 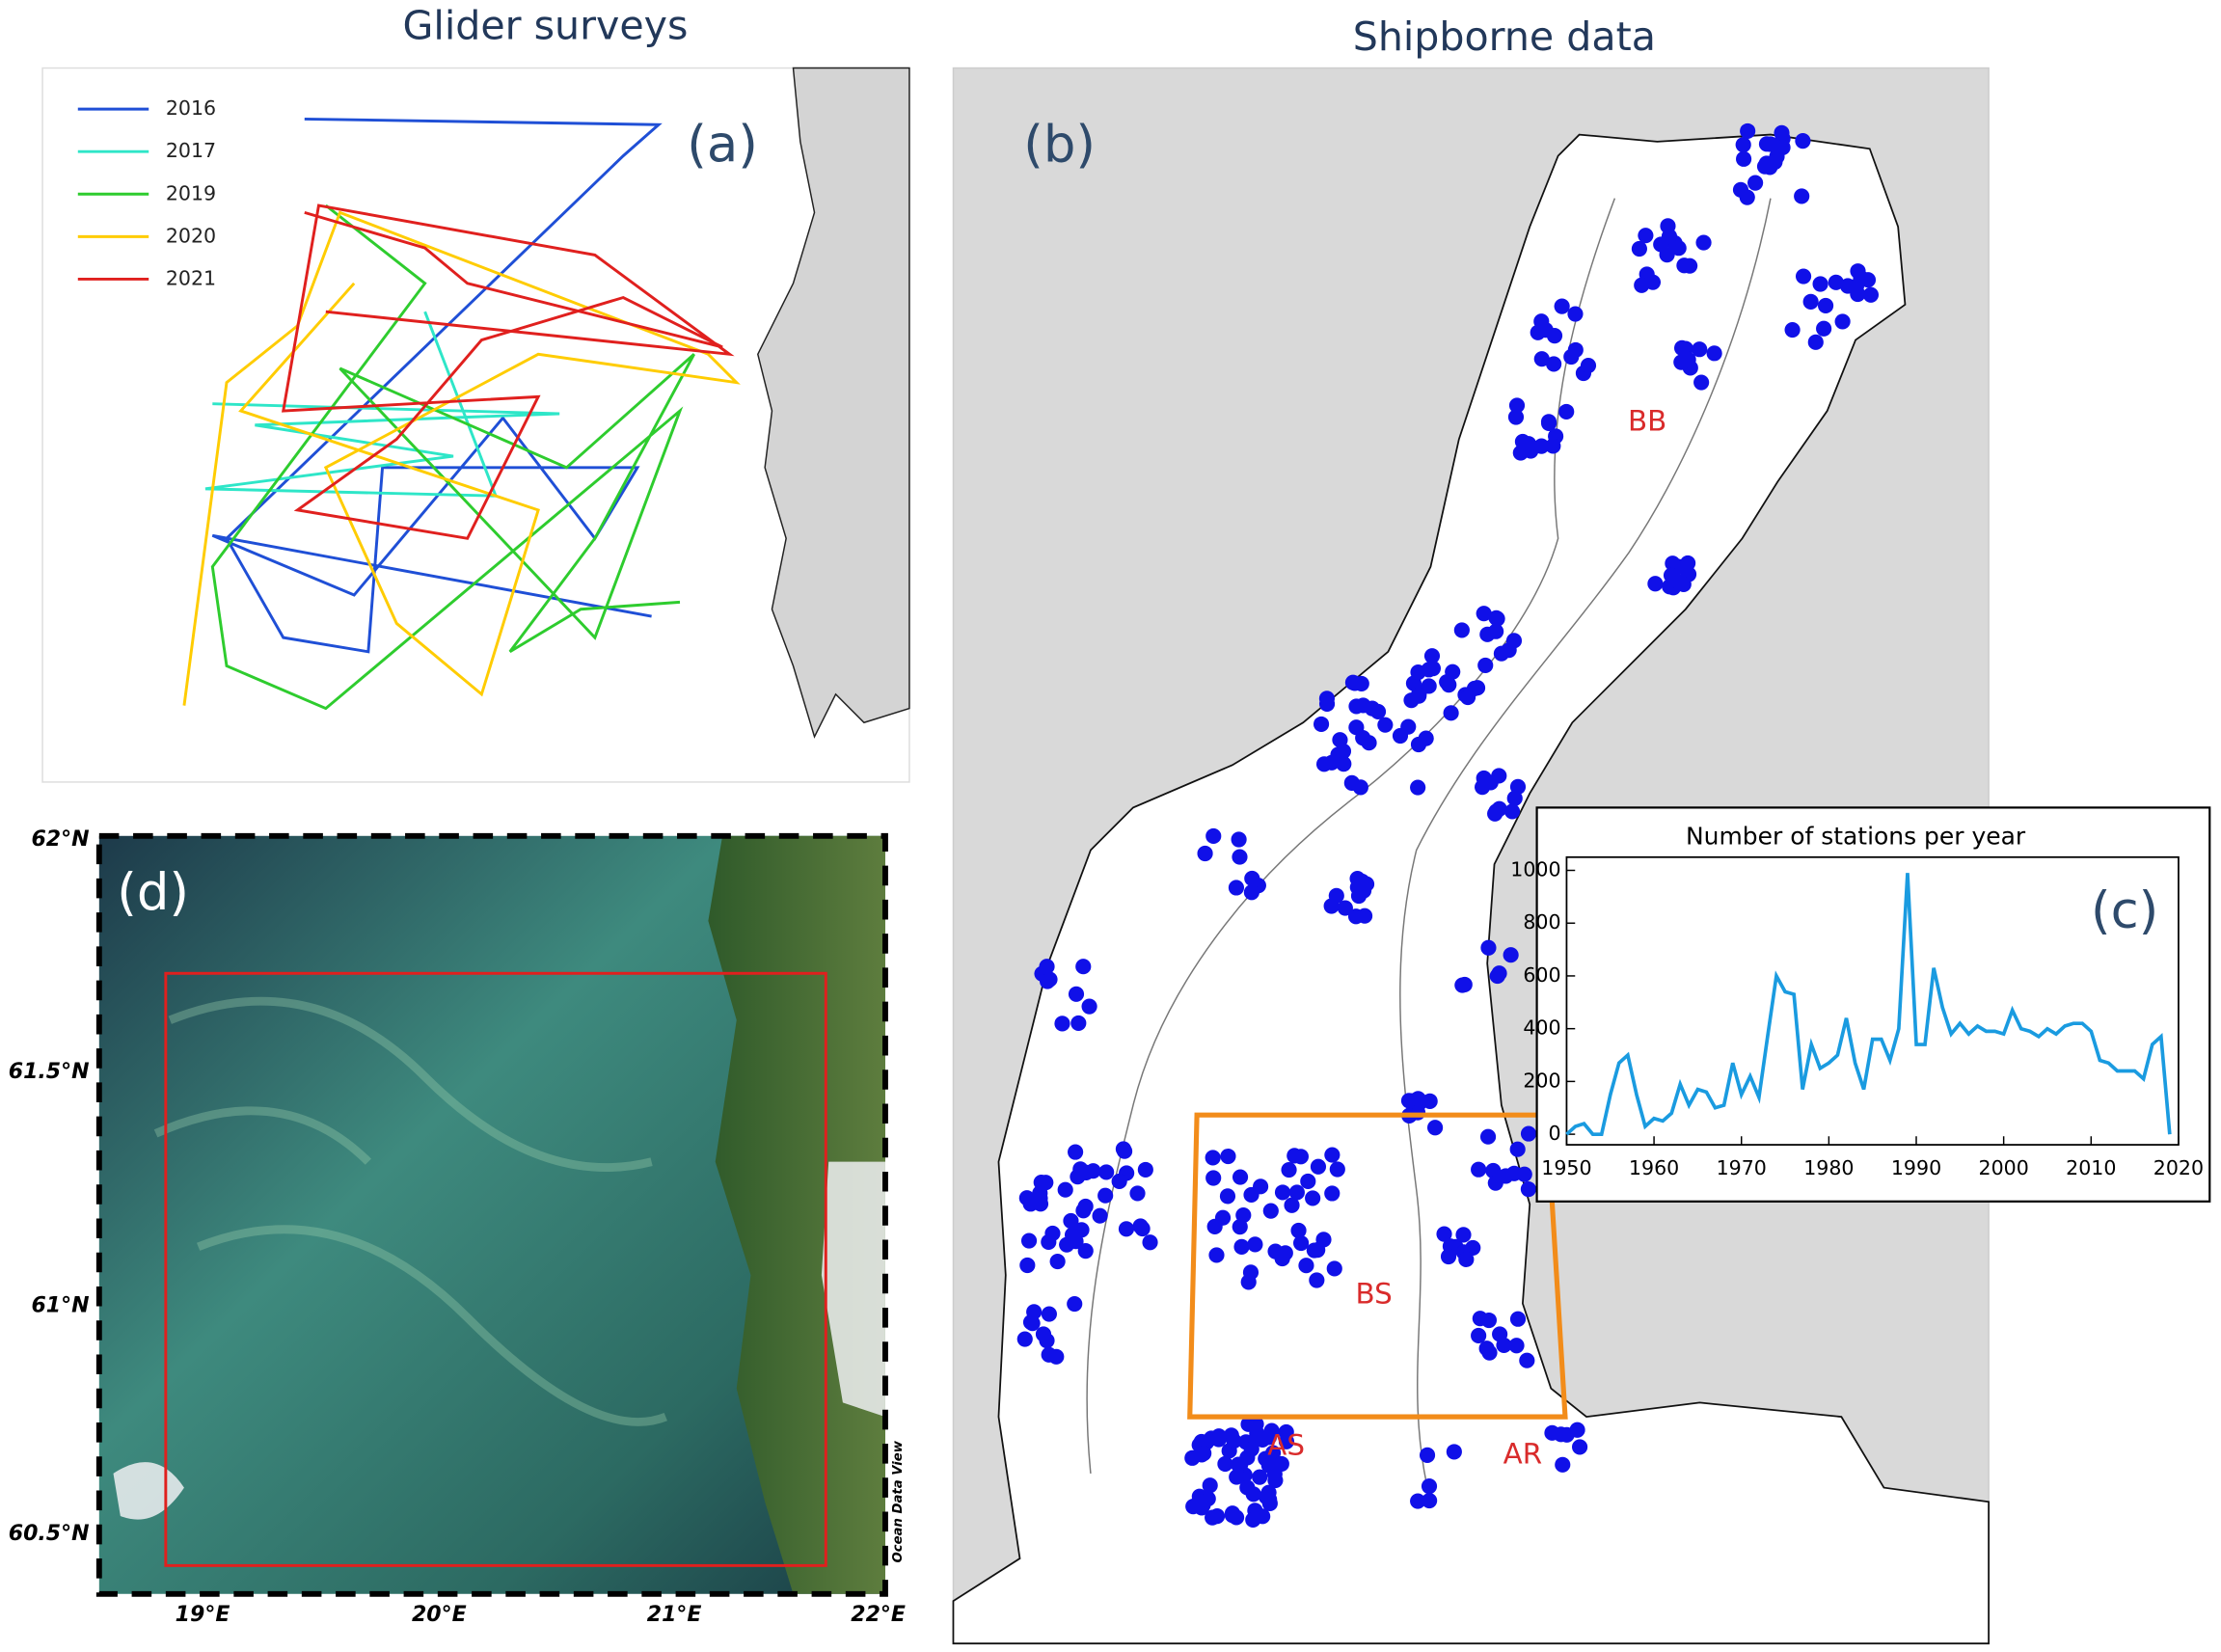 What do you see at coordinates (1742, 1167) in the screenshot?
I see `x-tick-label: 1970` at bounding box center [1742, 1167].